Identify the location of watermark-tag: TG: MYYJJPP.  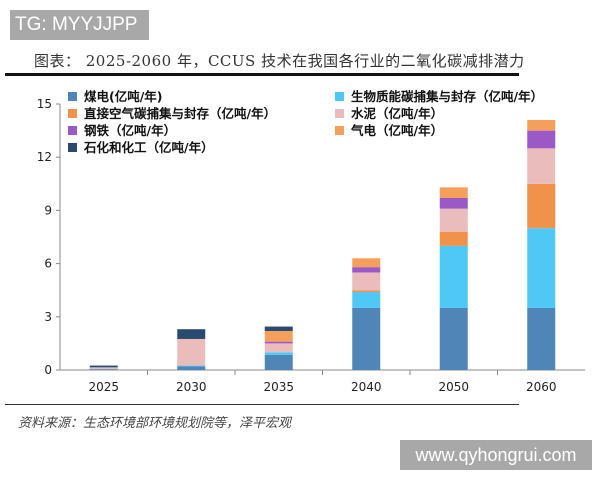
(79, 25).